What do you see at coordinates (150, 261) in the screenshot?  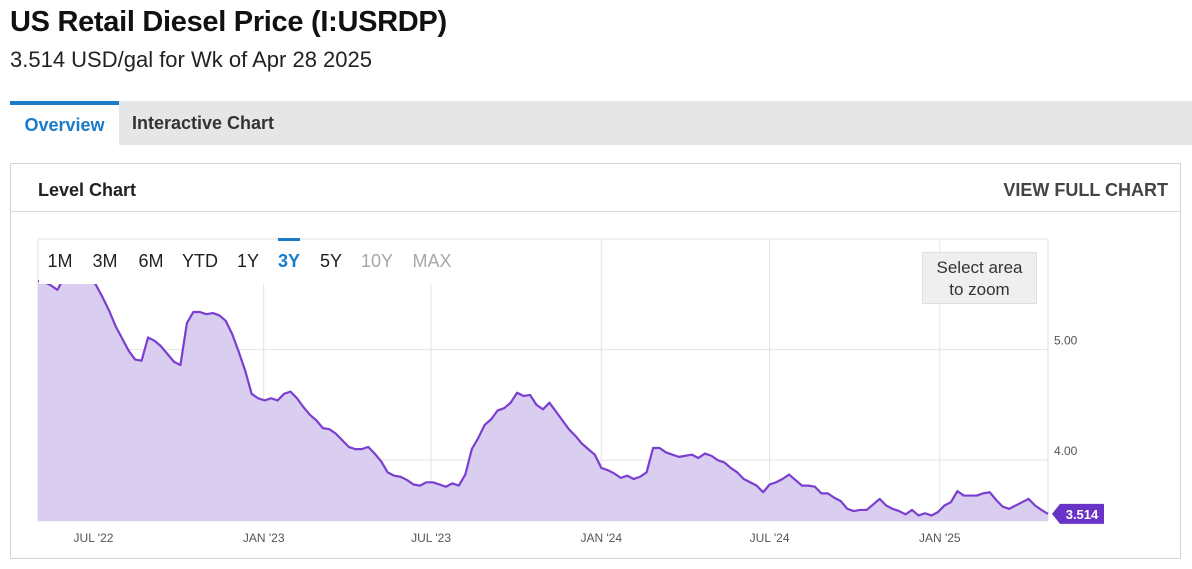 I see `range-button-6m: 6M` at bounding box center [150, 261].